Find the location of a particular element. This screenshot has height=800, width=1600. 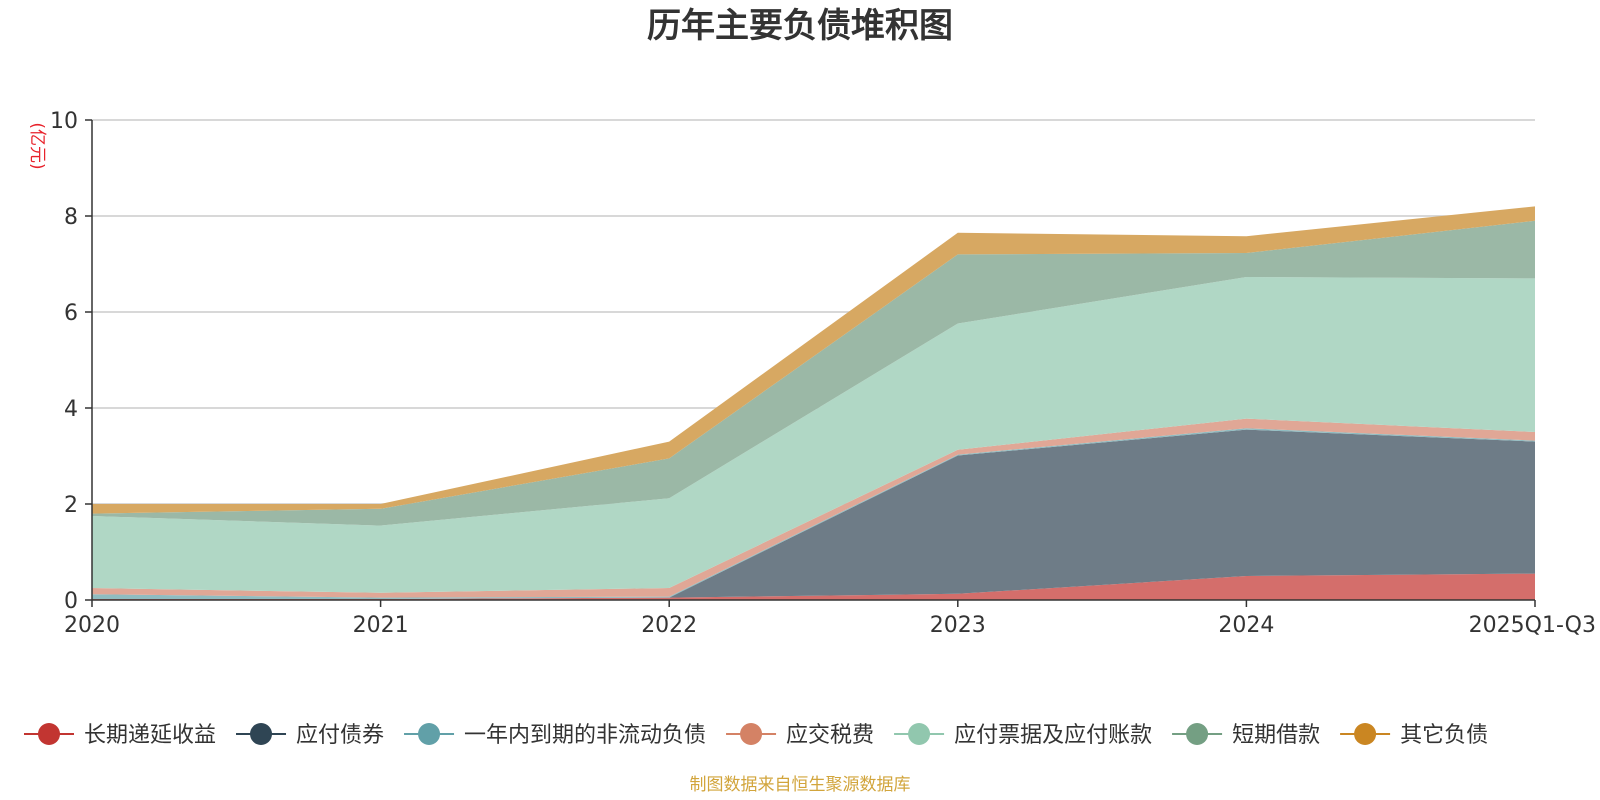

legend-label-4: 应付票据及应付账款 is located at coordinates (1053, 735).